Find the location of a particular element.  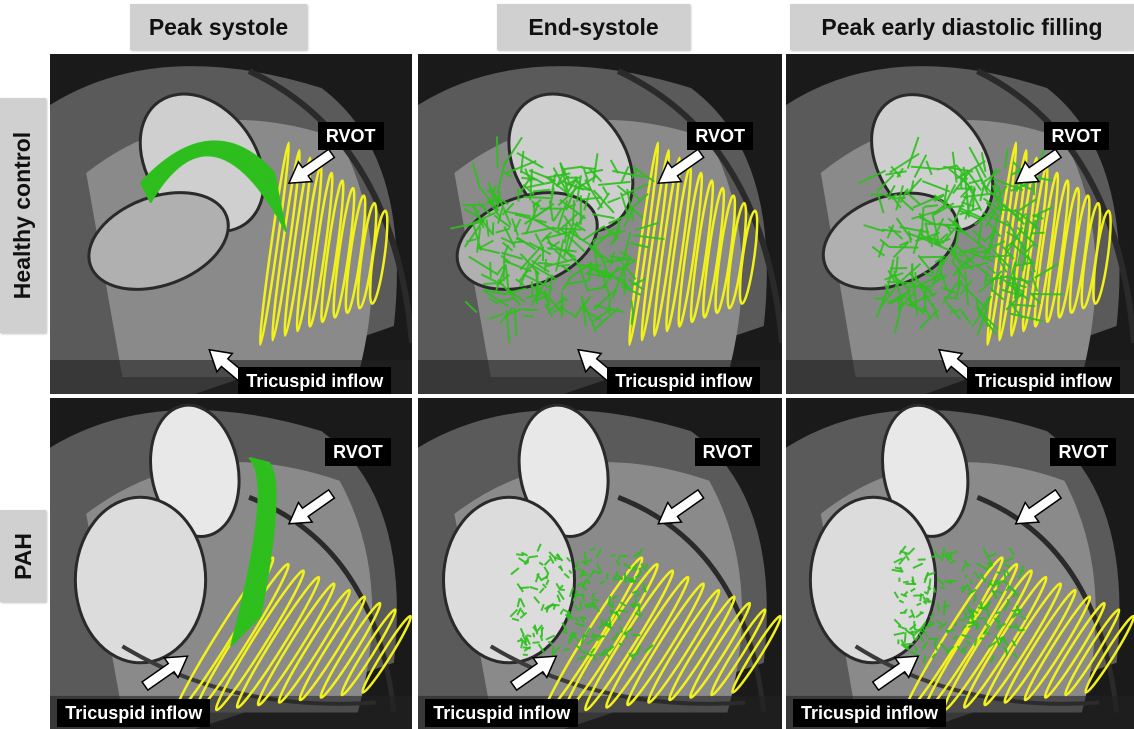

column-title-peak-systole: Peak systole is located at coordinates (218, 27).